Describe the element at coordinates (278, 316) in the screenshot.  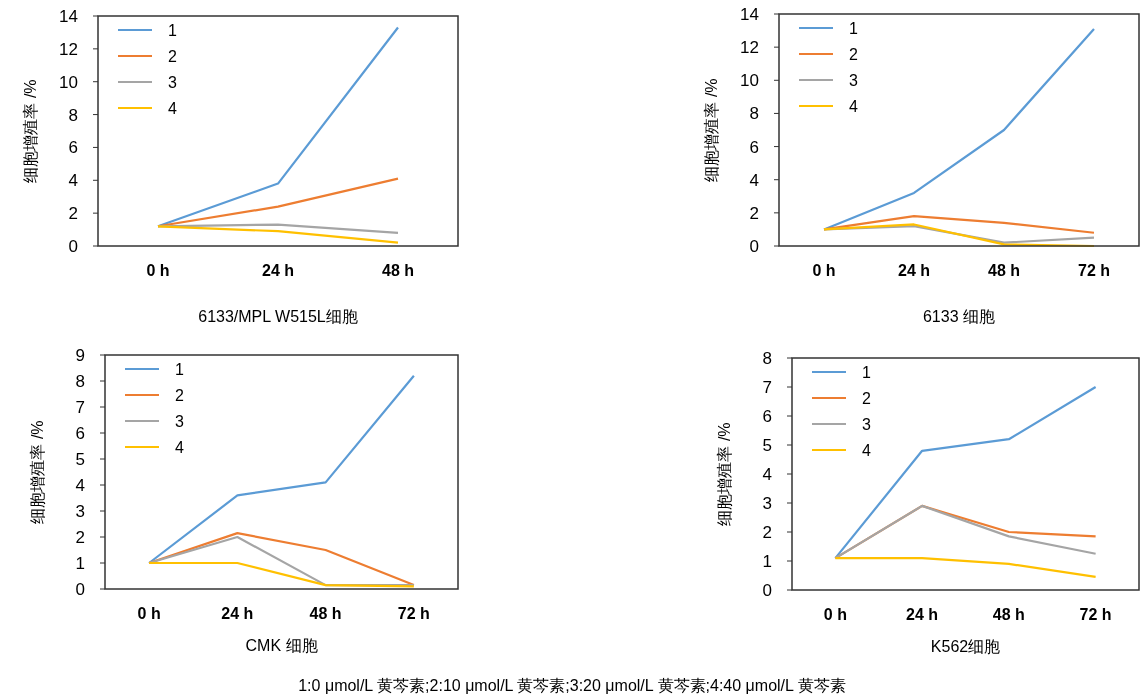
I see `x-axis-title: 6133/MPL W515L细胞` at that location.